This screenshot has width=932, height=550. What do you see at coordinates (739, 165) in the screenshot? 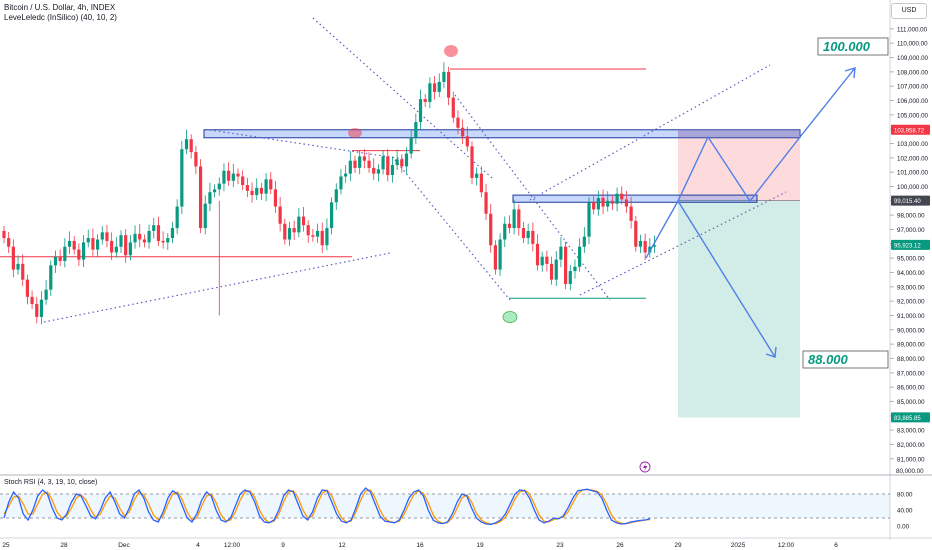
I see `stop-loss-zone` at bounding box center [739, 165].